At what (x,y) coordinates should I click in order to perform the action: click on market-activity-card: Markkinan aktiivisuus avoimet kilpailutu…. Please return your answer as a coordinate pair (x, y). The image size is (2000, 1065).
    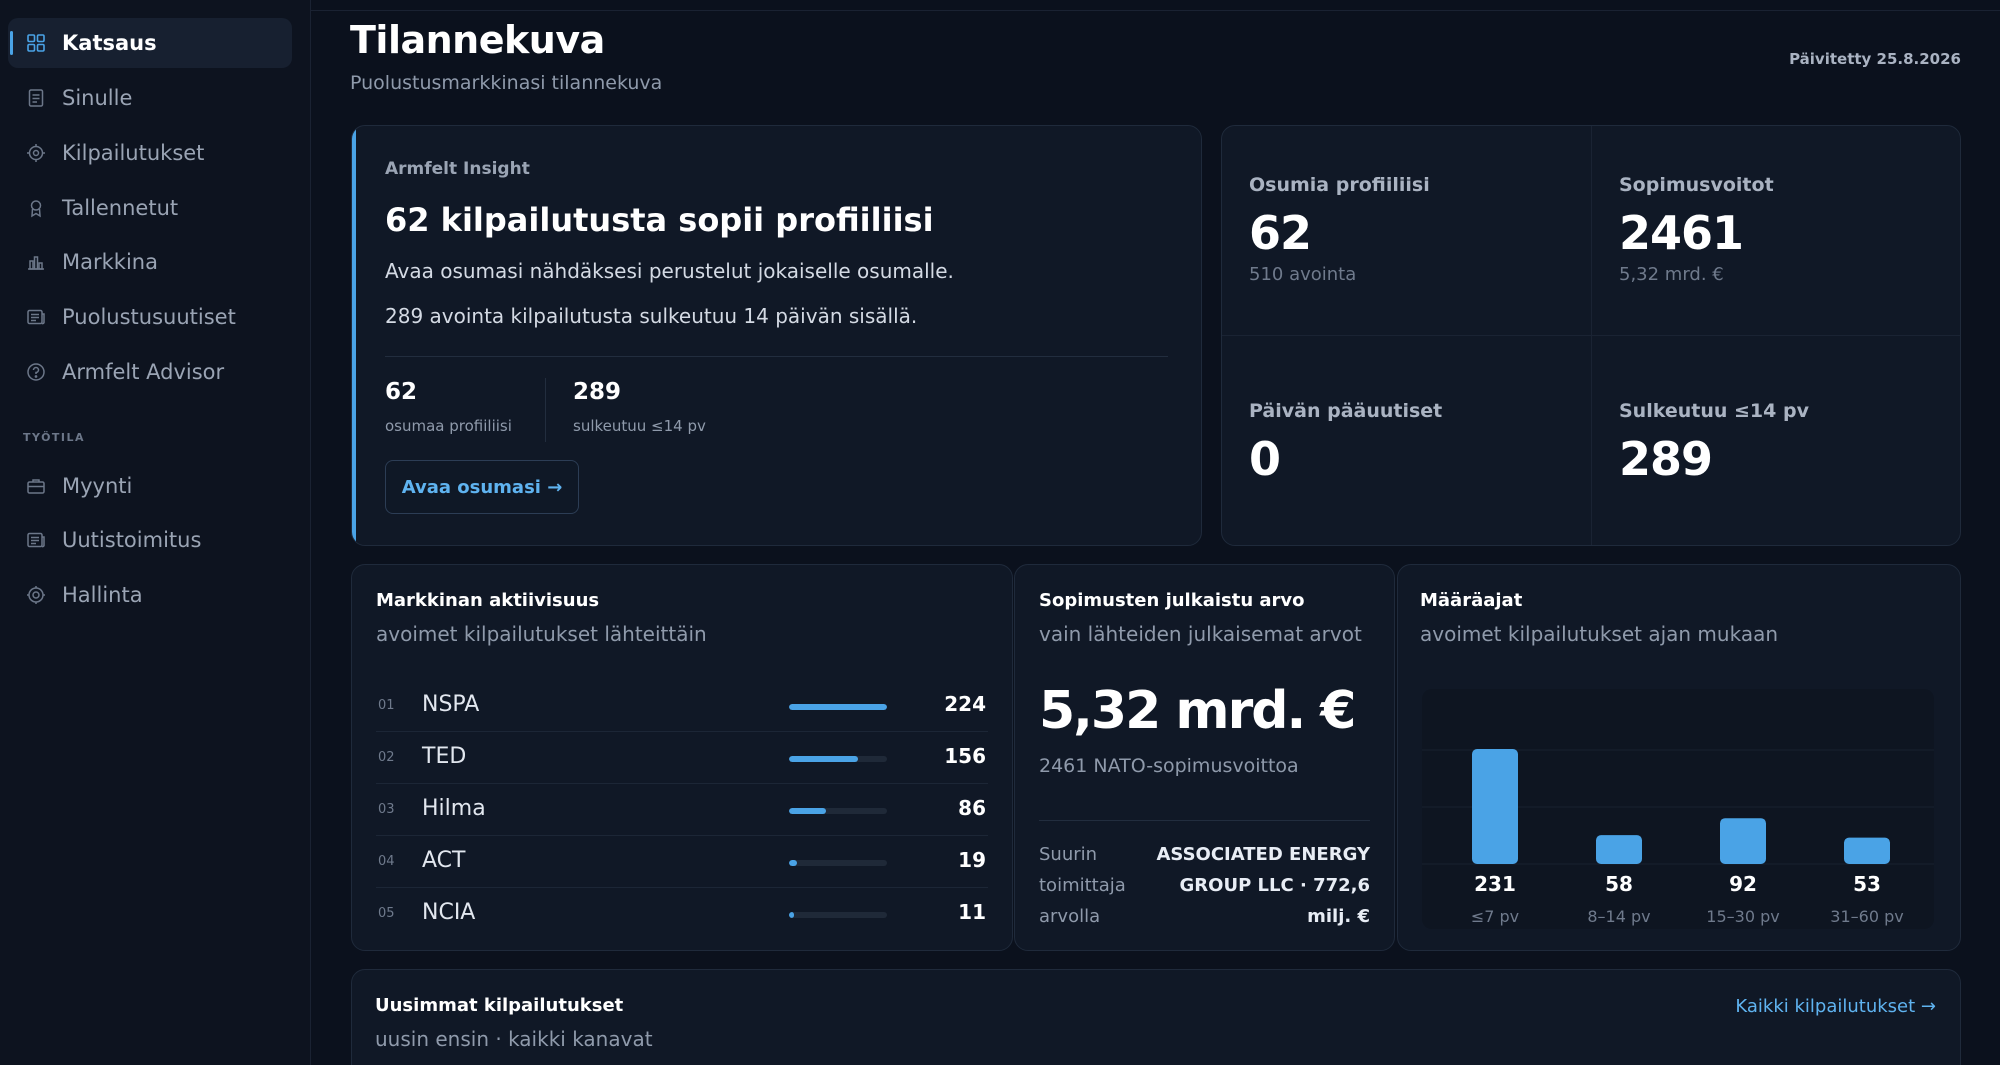
    Looking at the image, I should click on (682, 757).